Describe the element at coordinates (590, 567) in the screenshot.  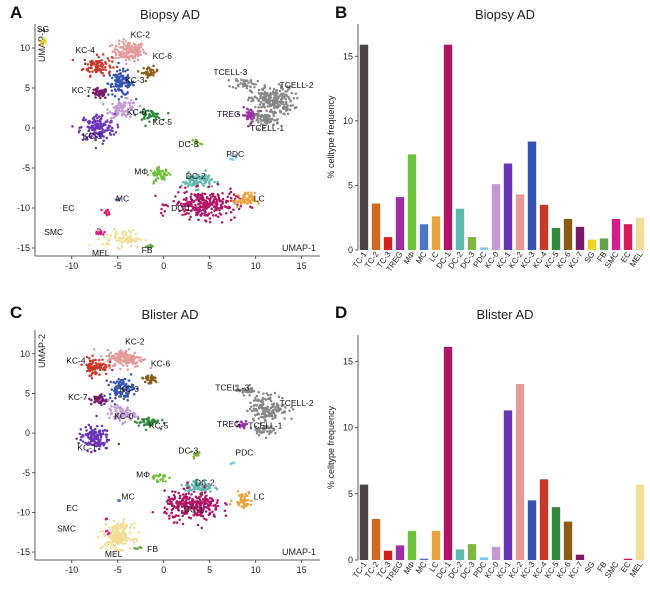
I see `x-tick-label: SG` at that location.